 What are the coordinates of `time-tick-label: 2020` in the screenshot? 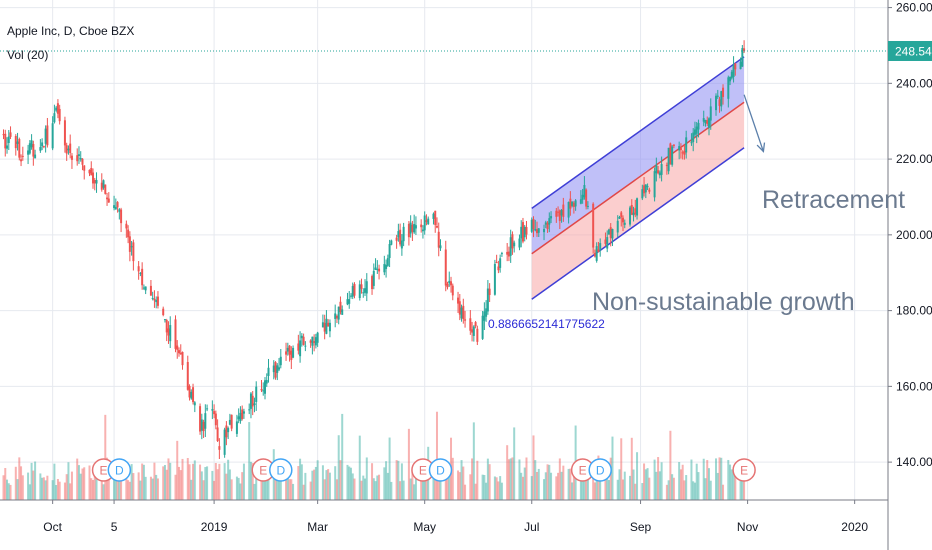 It's located at (854, 527).